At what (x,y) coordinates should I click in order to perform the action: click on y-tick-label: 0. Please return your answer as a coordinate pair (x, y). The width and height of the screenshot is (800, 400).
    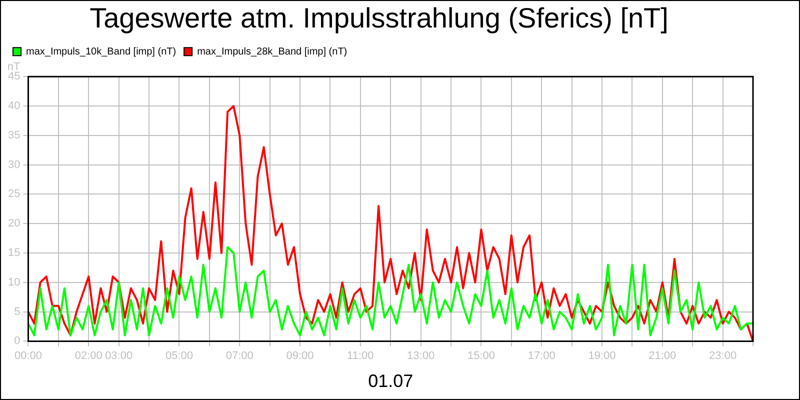
    Looking at the image, I should click on (17, 341).